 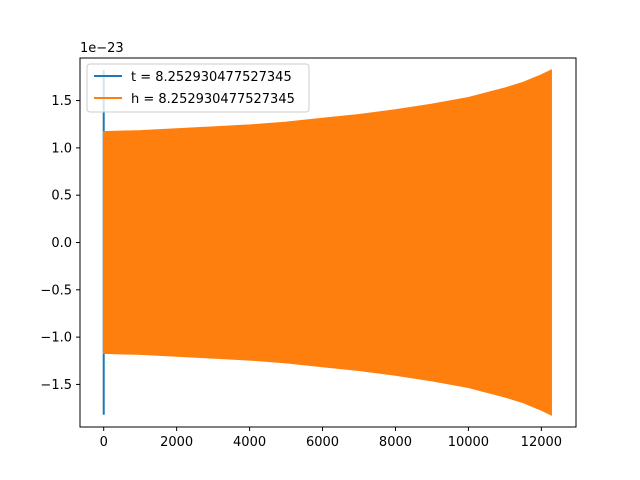 I want to click on legend-box, so click(x=198, y=88).